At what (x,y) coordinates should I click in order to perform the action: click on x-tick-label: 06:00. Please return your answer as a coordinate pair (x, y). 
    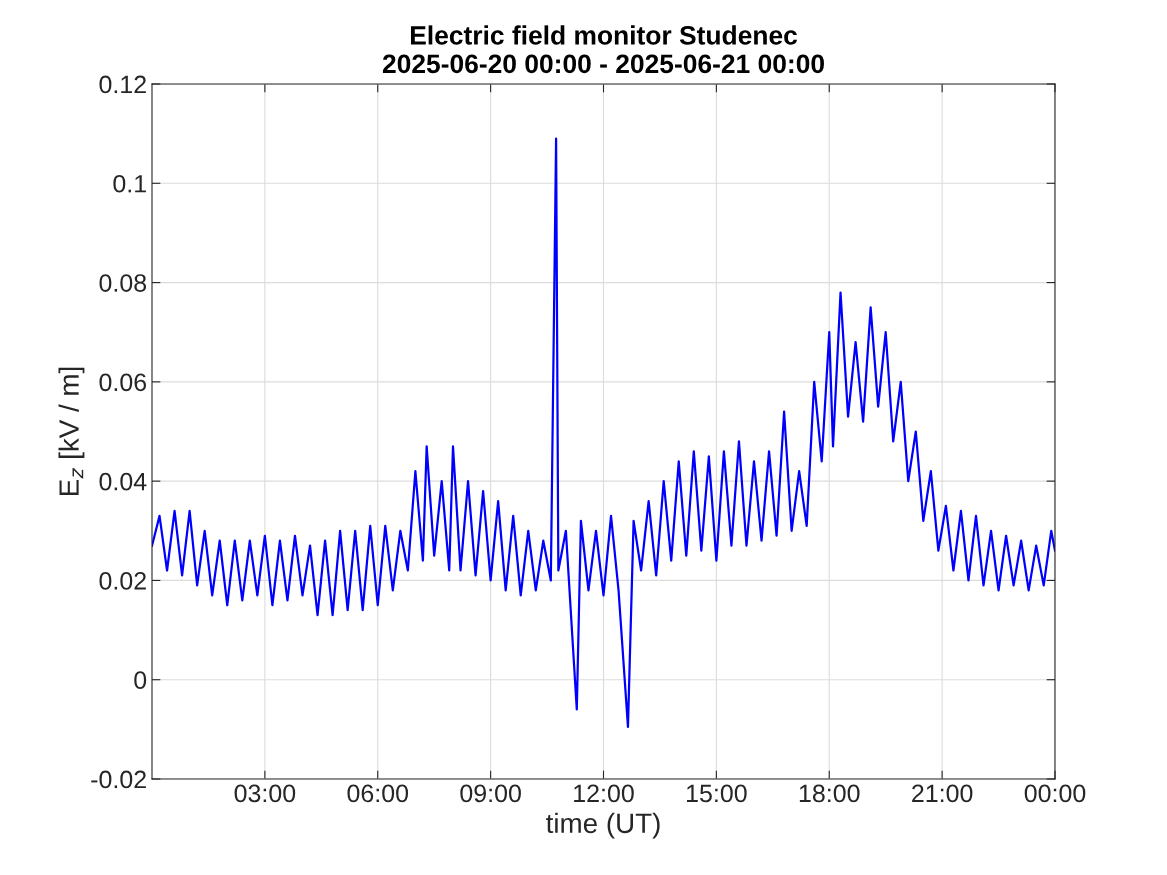
    Looking at the image, I should click on (378, 793).